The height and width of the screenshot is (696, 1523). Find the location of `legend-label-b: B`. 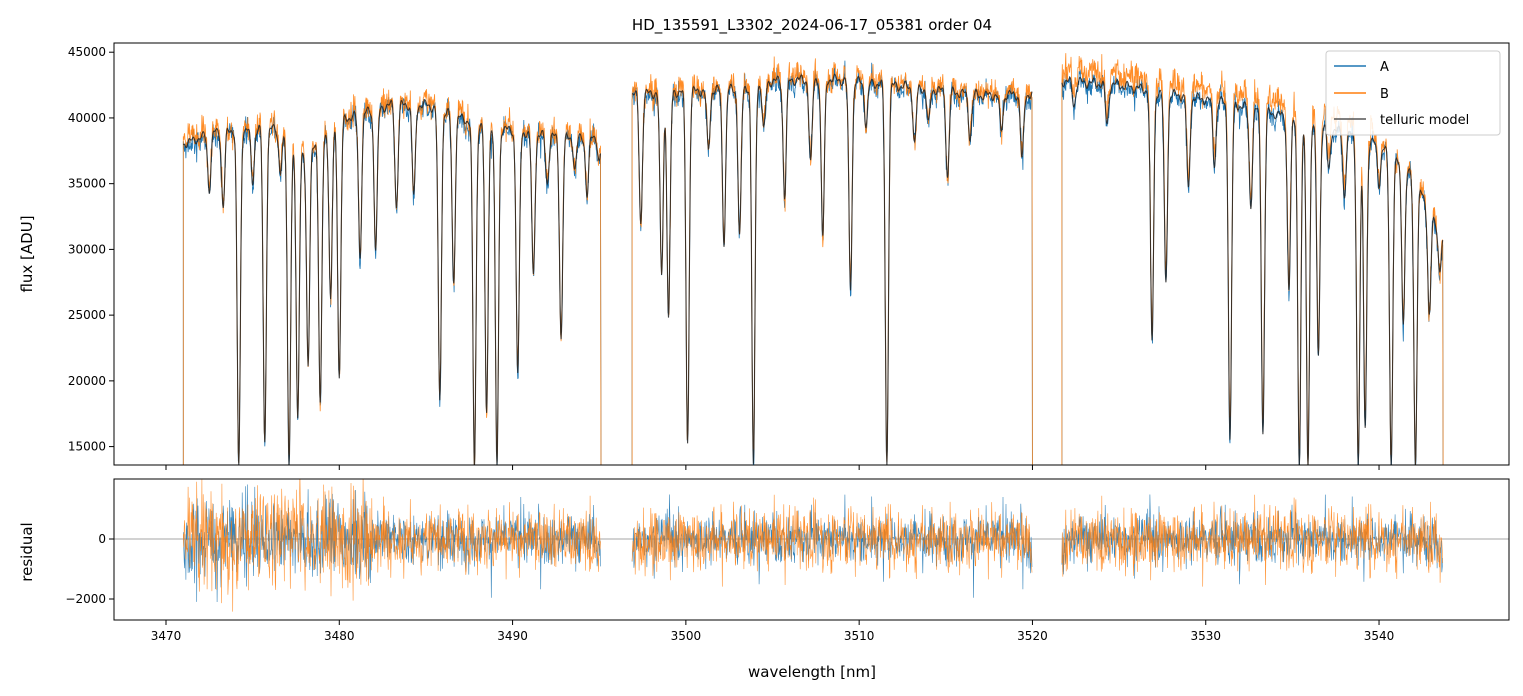

legend-label-b: B is located at coordinates (1384, 94).